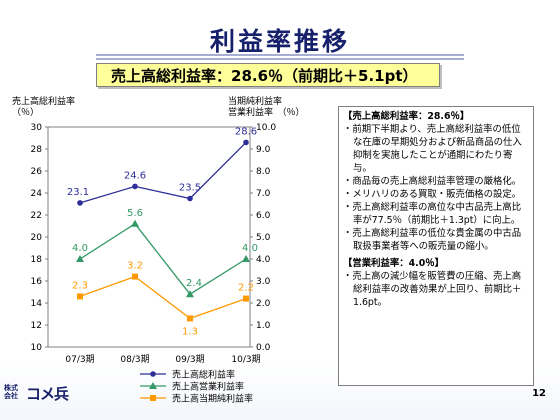  What do you see at coordinates (189, 359) in the screenshot?
I see `x-axis-category-label: 09/3期` at bounding box center [189, 359].